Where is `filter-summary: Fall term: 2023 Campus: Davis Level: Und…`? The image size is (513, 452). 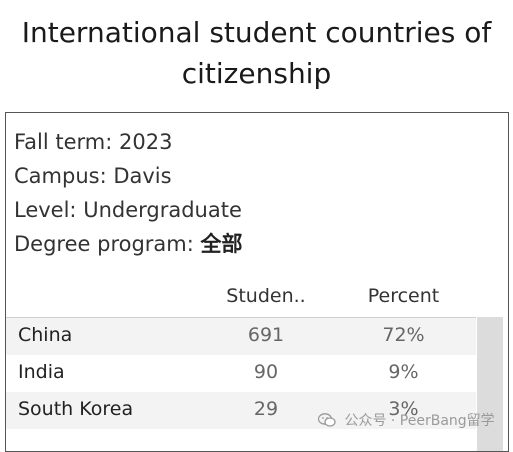
filter-summary: Fall term: 2023 Campus: Davis Level: Und… is located at coordinates (128, 193).